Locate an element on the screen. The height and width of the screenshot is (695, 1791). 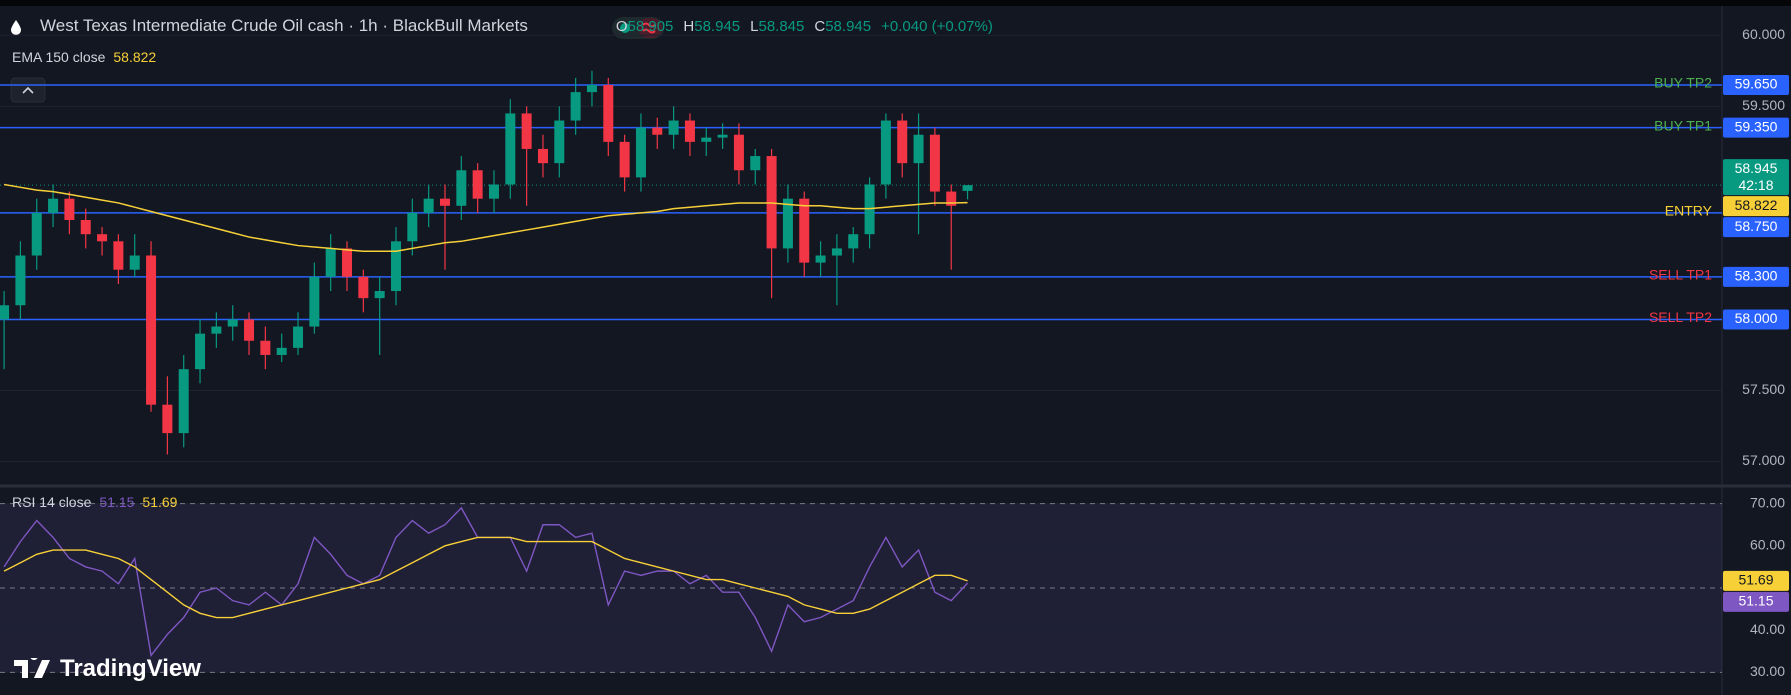
status-dot is located at coordinates (625, 28).